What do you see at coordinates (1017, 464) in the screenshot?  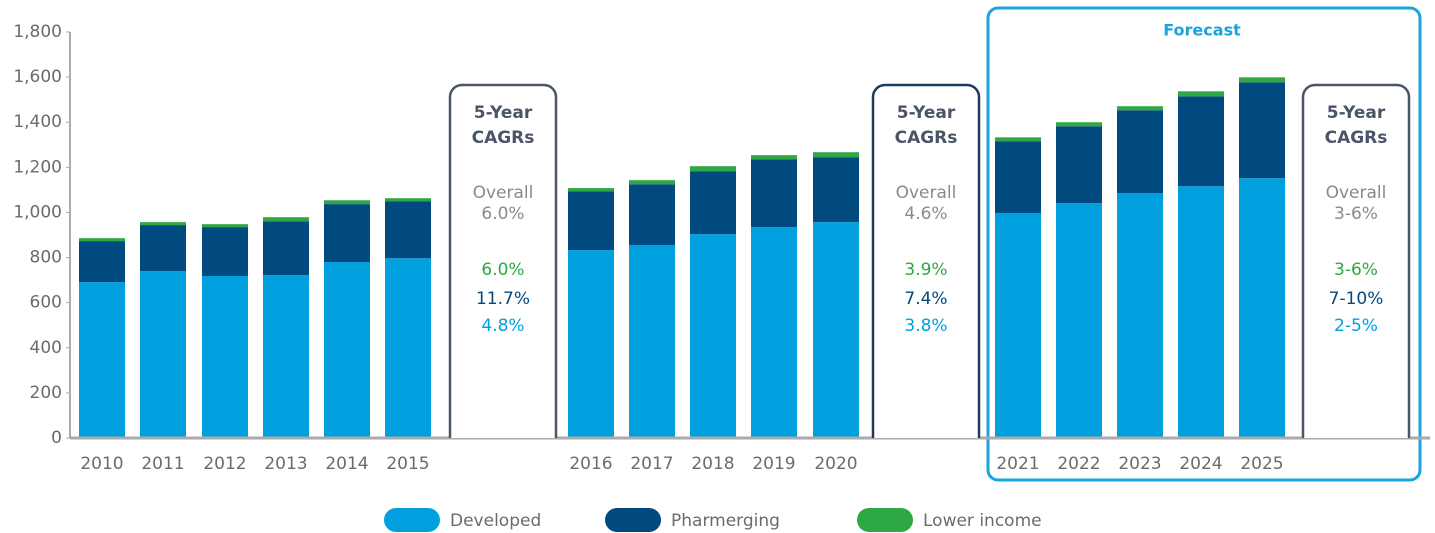 I see `x-tick-label: 2021` at bounding box center [1017, 464].